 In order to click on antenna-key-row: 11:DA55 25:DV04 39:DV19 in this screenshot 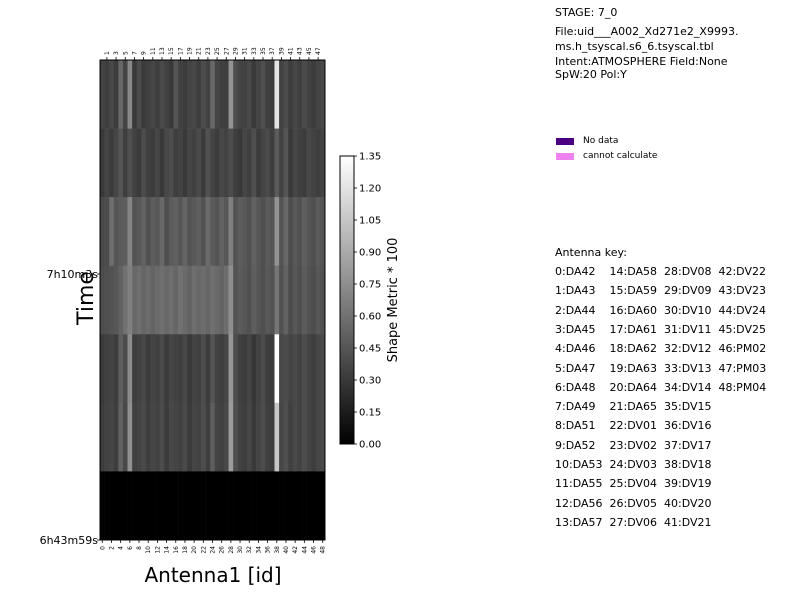, I will do `click(633, 484)`.